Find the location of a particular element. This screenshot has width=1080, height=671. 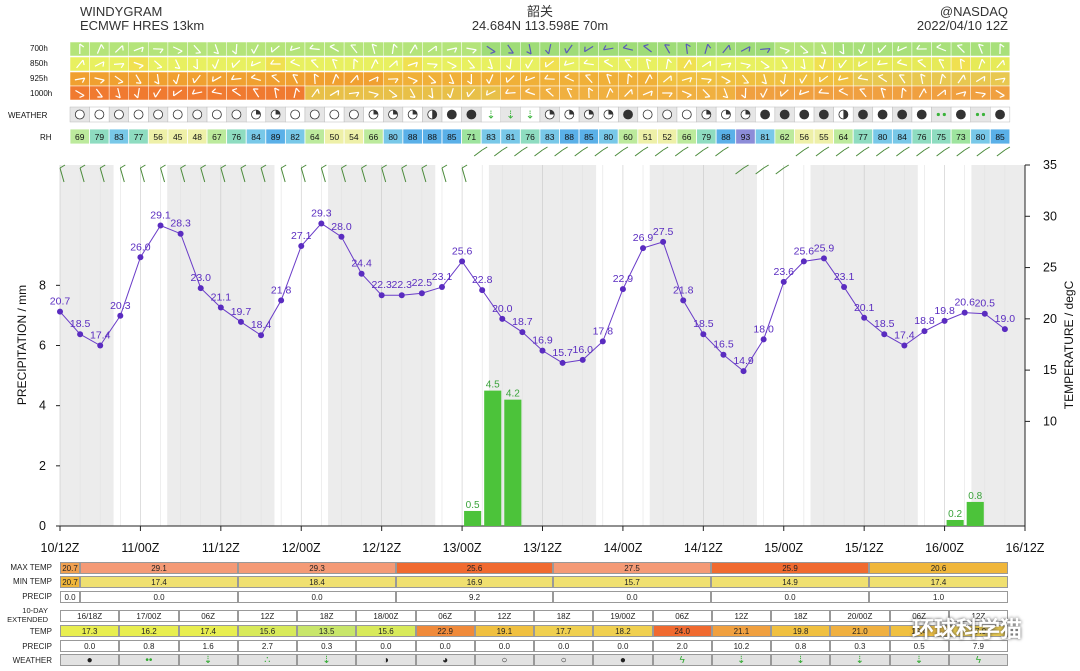

daily-precip-cell: 0.0 is located at coordinates (159, 597).